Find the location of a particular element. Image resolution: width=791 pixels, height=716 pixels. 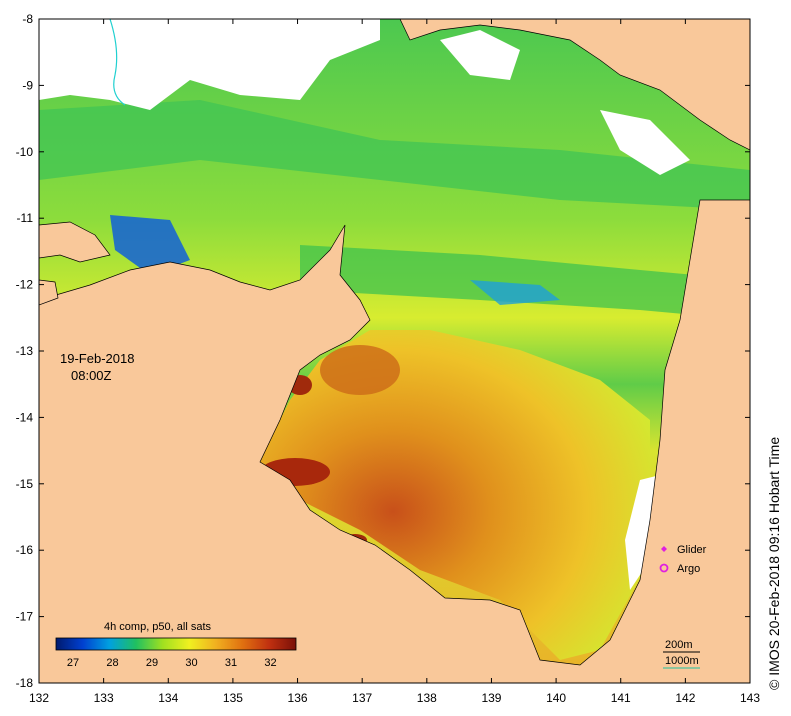

x-tick-label: 143 is located at coordinates (750, 698).